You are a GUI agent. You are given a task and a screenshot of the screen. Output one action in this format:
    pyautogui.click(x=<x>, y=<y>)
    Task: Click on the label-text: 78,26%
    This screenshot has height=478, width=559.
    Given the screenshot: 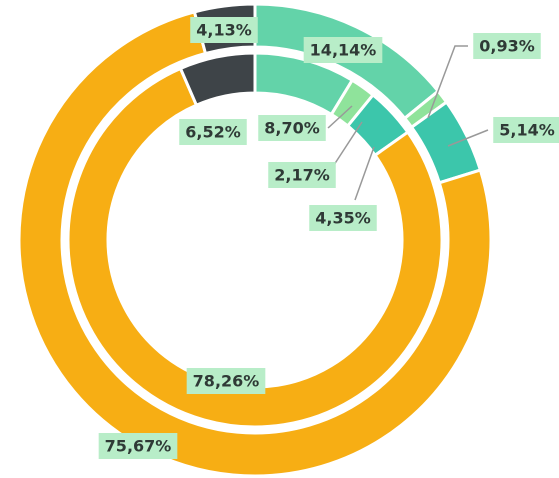 What is the action you would take?
    pyautogui.click(x=226, y=381)
    